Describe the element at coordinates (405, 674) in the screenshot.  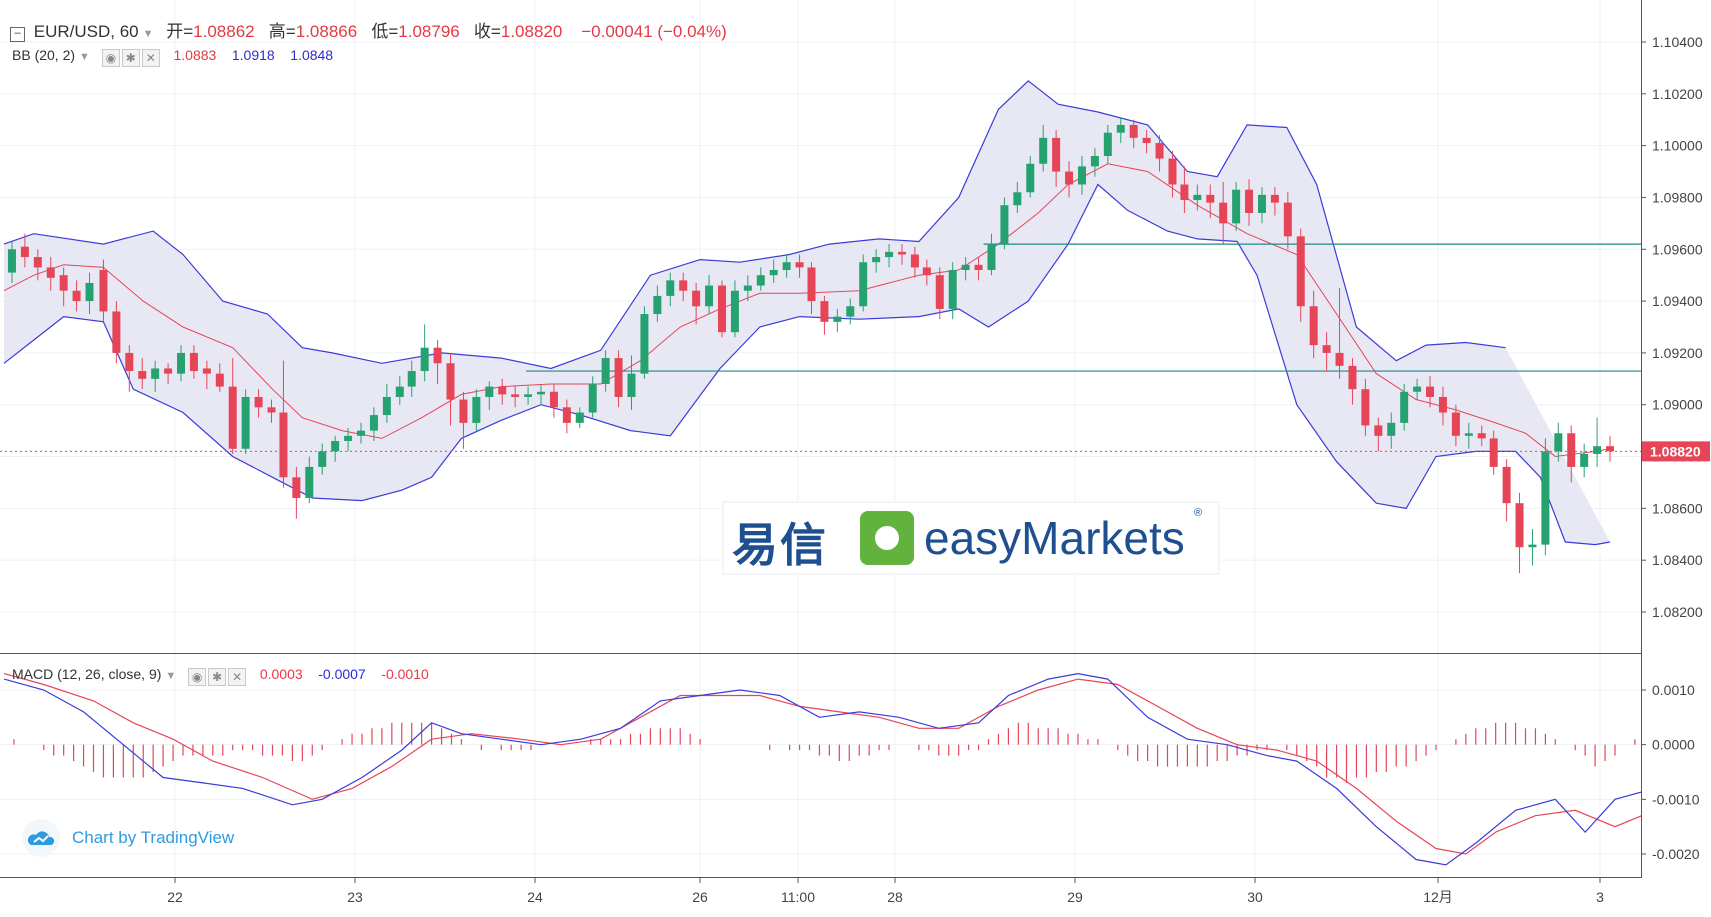
I see `macd-signal-value: -0.0010` at that location.